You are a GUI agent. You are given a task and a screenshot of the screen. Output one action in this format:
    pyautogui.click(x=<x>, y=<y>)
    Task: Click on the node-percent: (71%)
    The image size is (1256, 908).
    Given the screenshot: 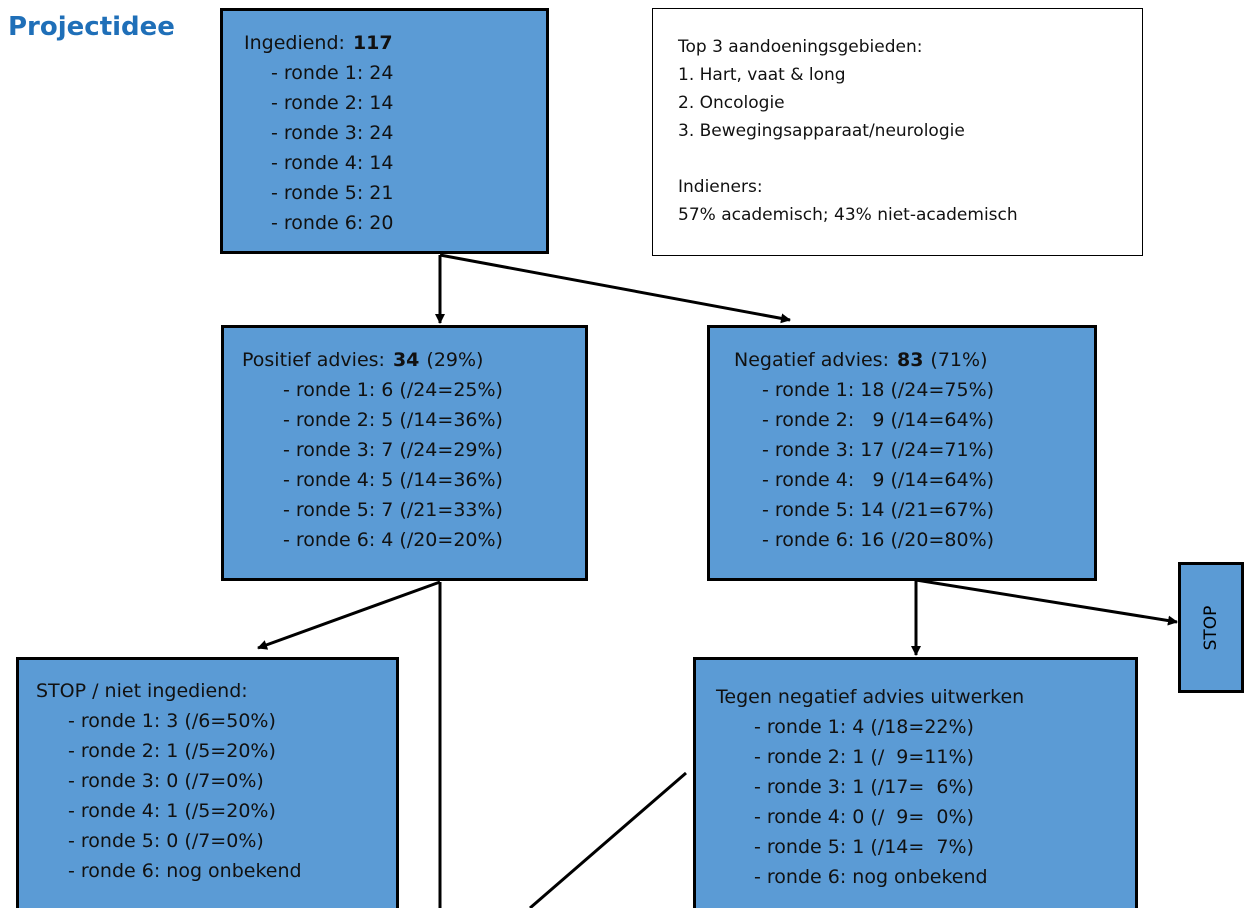 What is the action you would take?
    pyautogui.click(x=959, y=360)
    